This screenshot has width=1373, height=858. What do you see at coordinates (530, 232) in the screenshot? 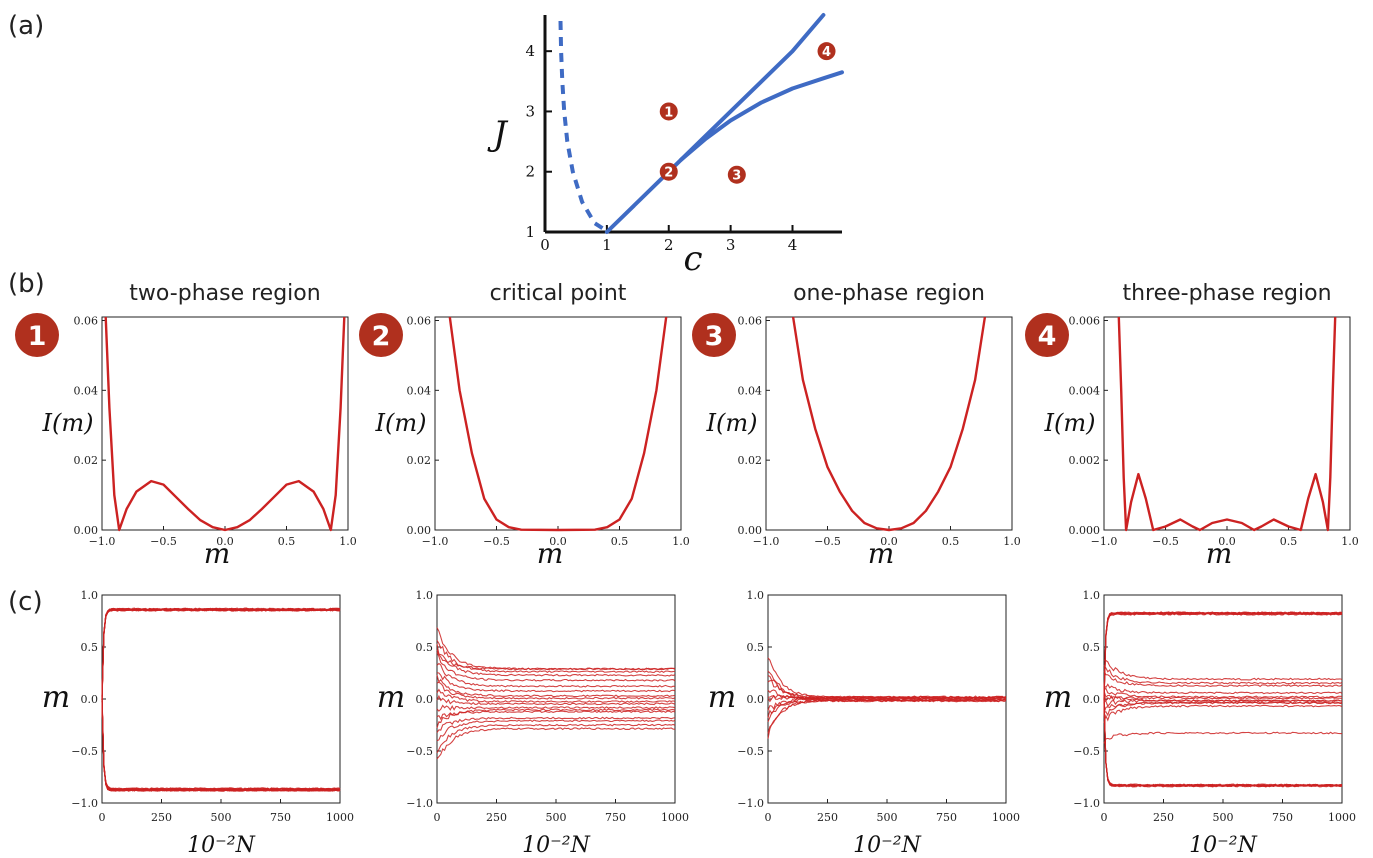
I see `y-tick-label: 1` at bounding box center [530, 232].